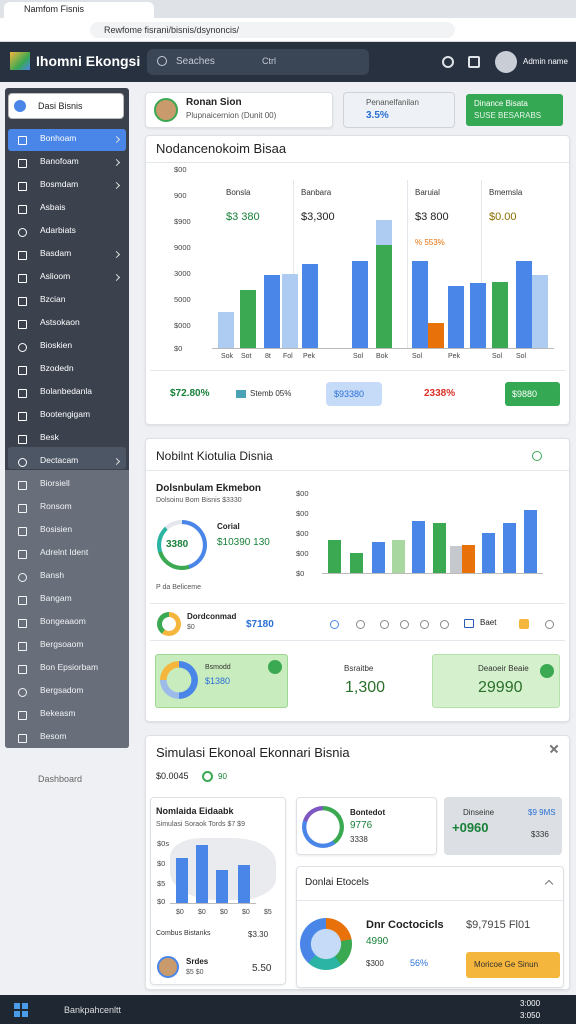  I want to click on person-value: 5.50, so click(262, 968).